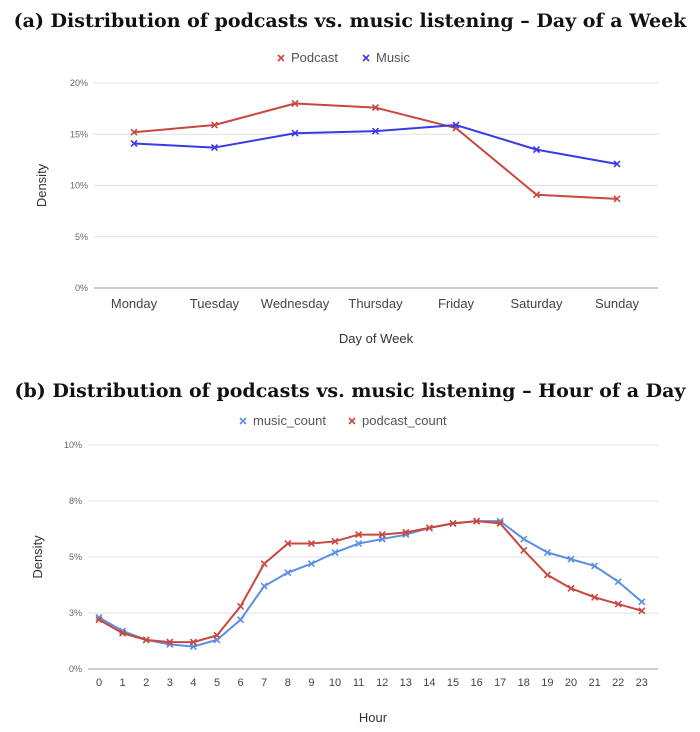 This screenshot has height=732, width=700. I want to click on a-legend-label: Music, so click(393, 57).